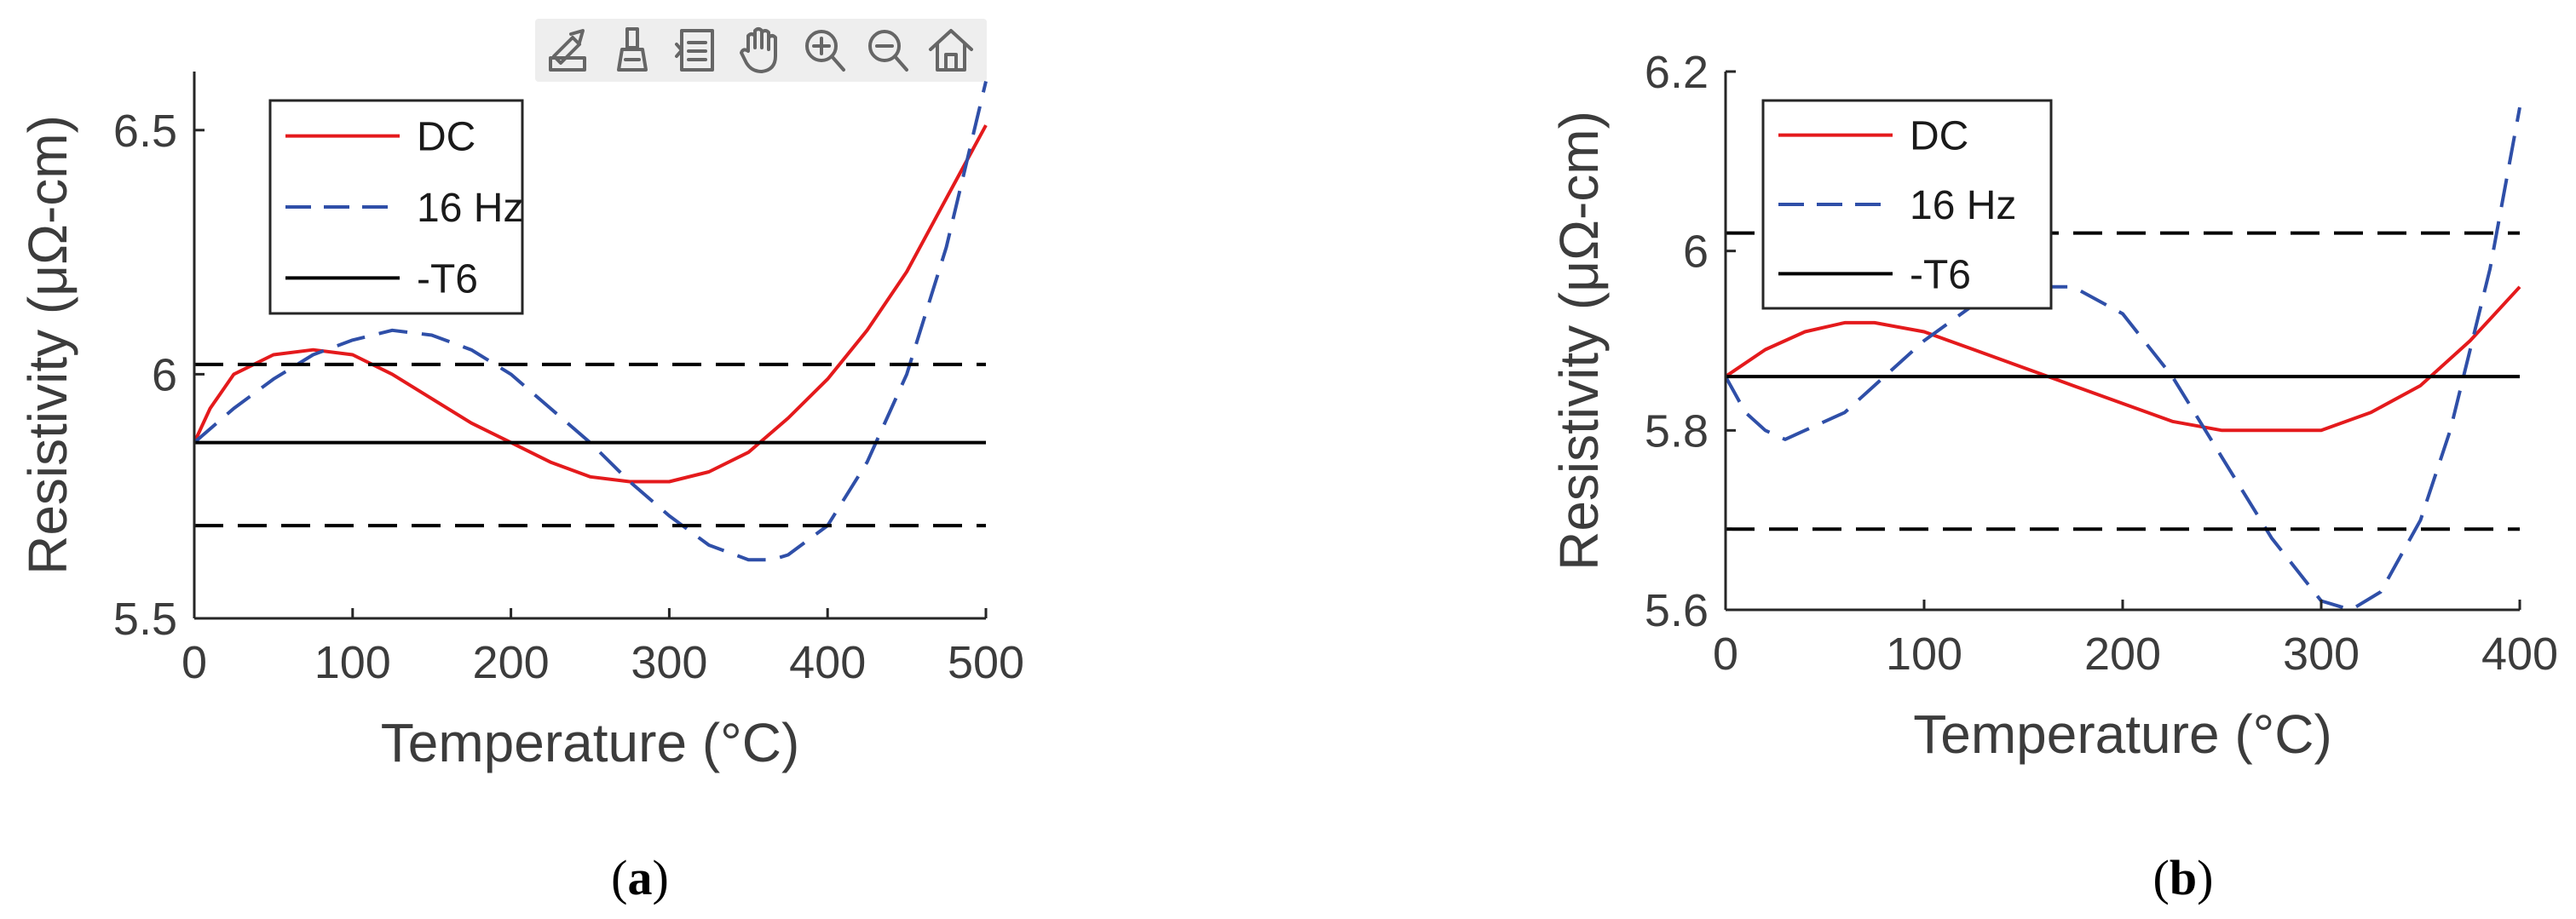 The image size is (2576, 919). What do you see at coordinates (1677, 431) in the screenshot?
I see `y-tick-label: 5.8` at bounding box center [1677, 431].